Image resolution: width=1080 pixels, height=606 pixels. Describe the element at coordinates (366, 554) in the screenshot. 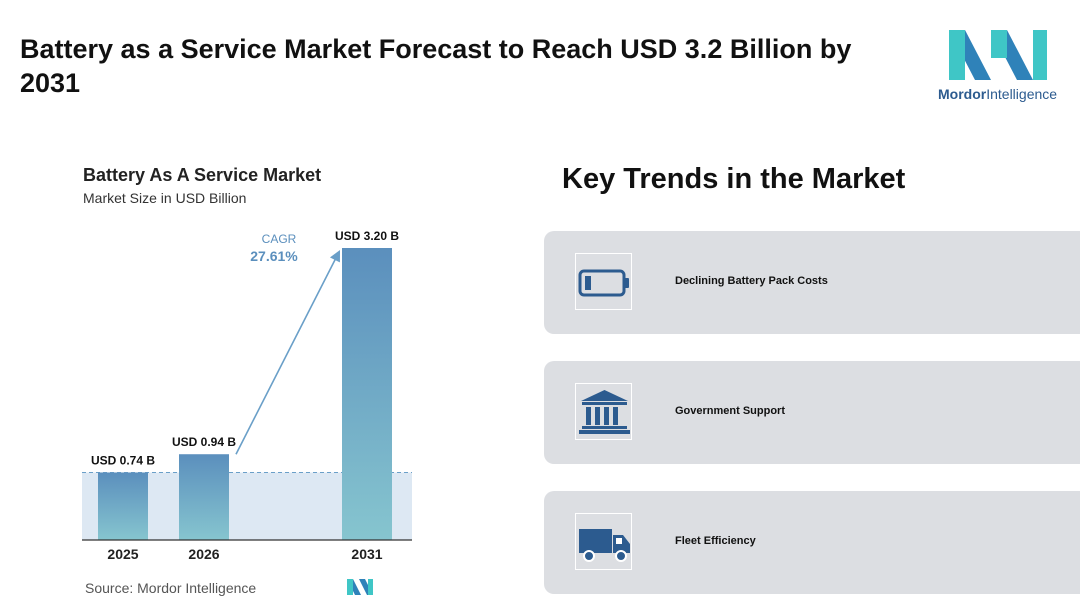

I see `x-tick-2031: 2031` at that location.